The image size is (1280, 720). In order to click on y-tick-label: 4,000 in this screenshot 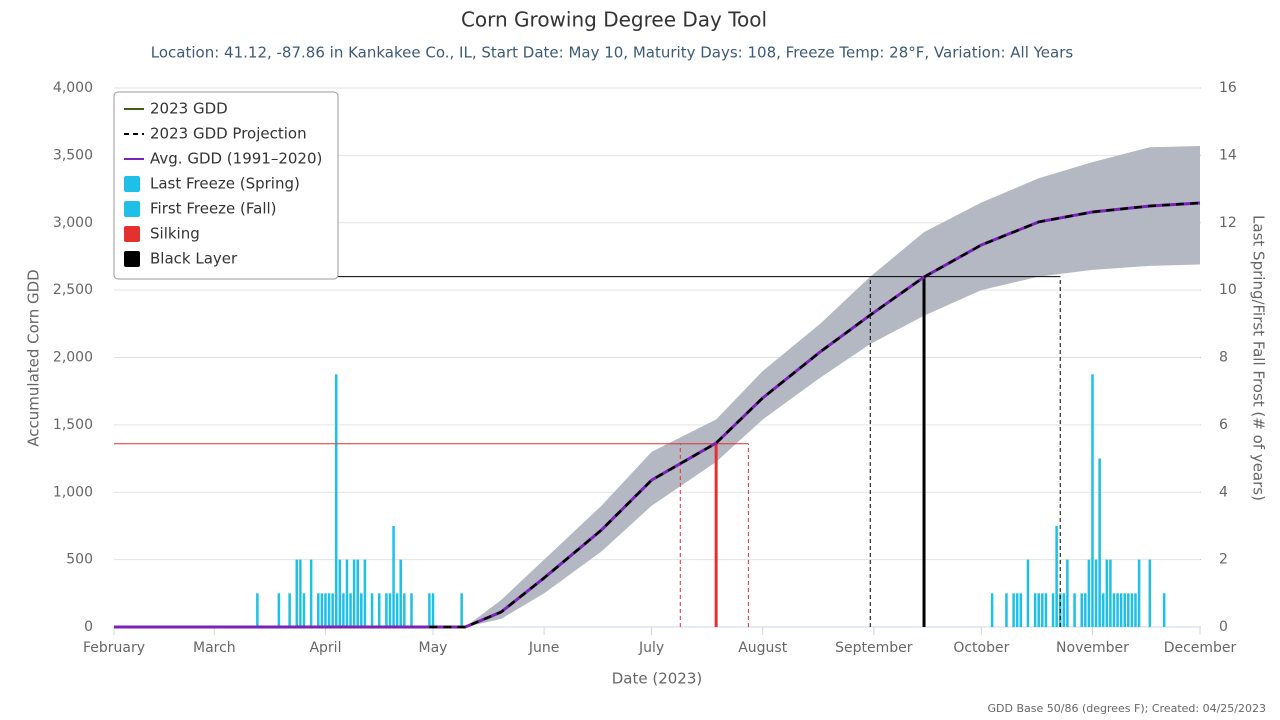, I will do `click(73, 88)`.